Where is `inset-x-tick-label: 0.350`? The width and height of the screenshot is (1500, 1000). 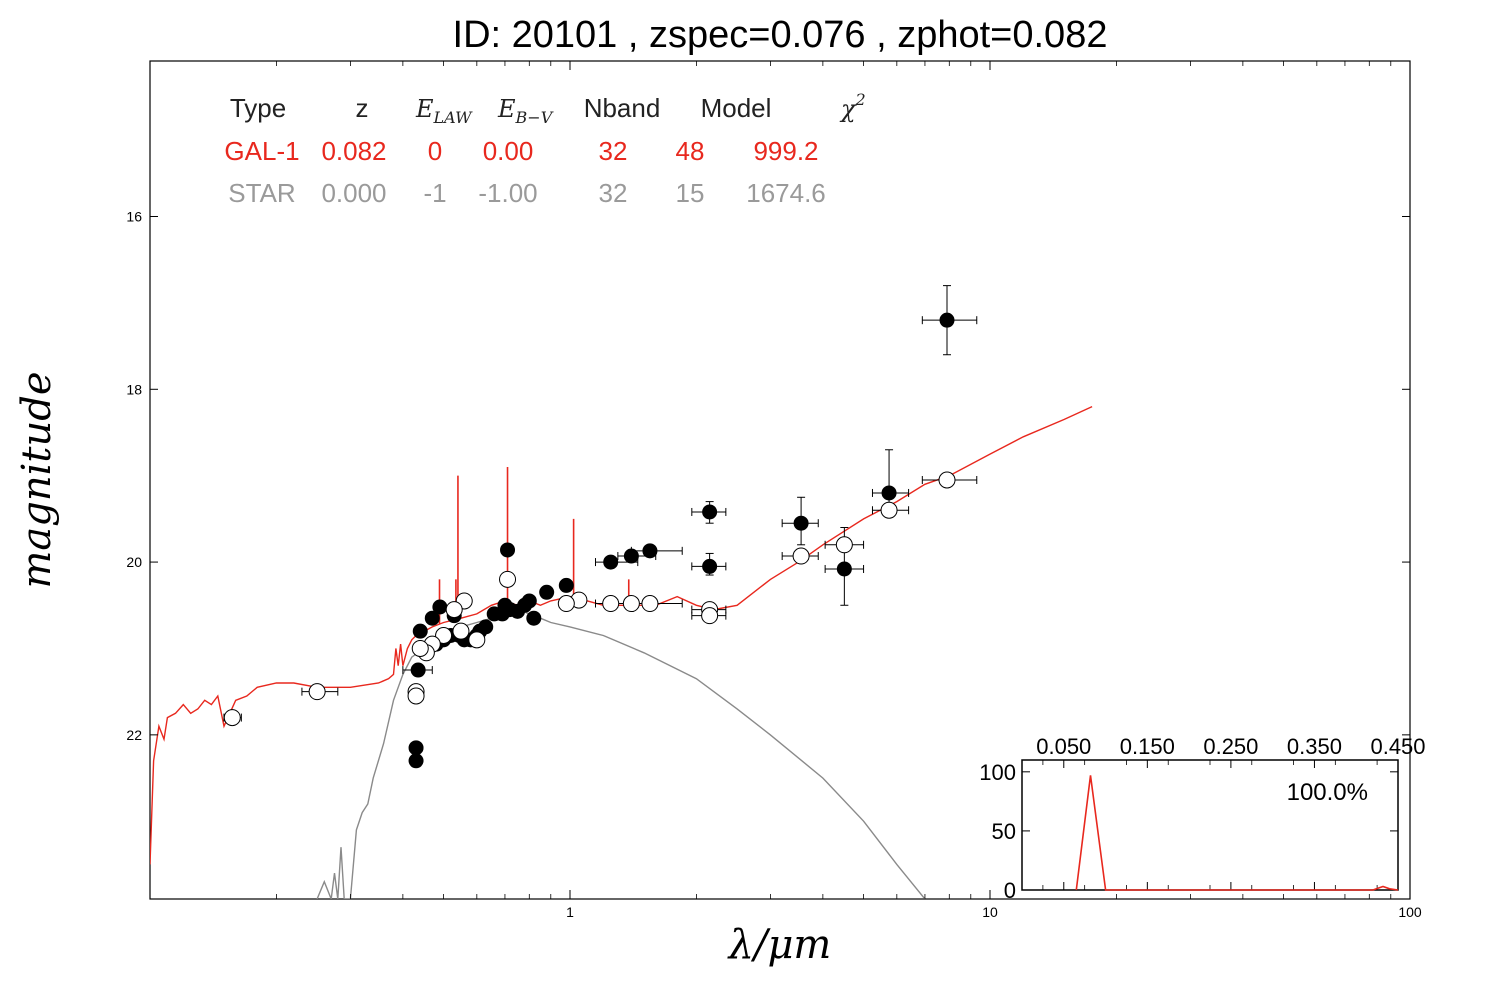 inset-x-tick-label: 0.350 is located at coordinates (1314, 746).